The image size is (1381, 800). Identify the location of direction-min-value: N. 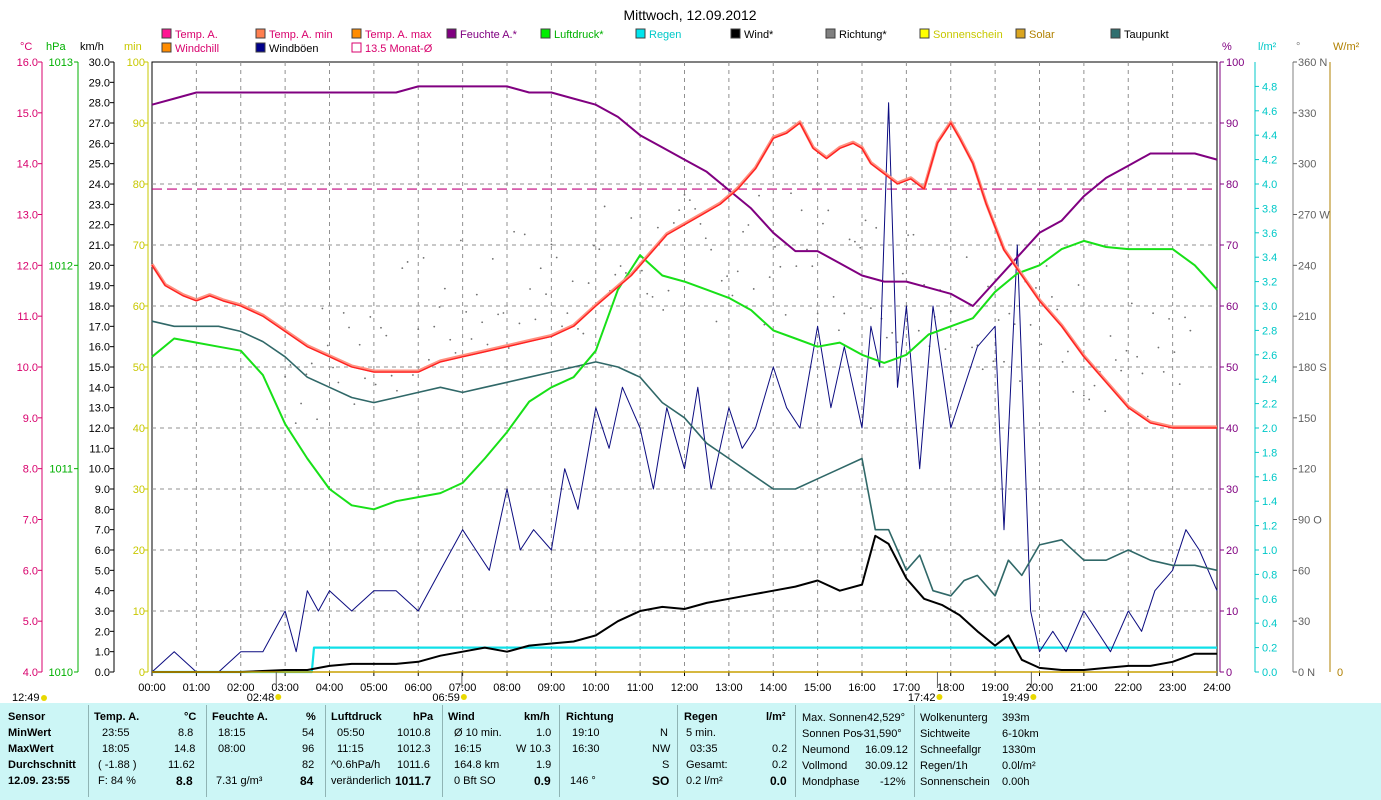
(664, 733).